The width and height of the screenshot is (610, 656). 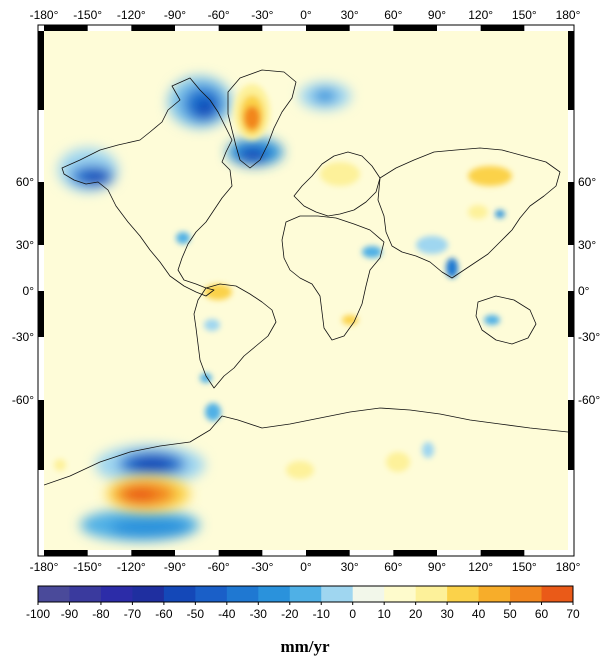 I want to click on top-lon-label: -120°, so click(x=131, y=15).